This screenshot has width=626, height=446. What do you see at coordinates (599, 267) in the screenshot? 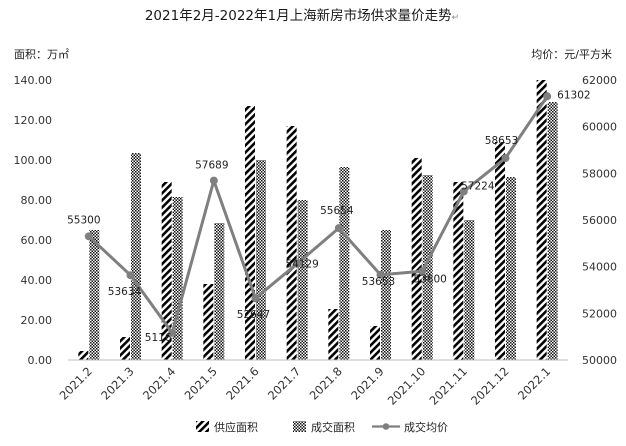
I see `right-tick-label: 54000` at bounding box center [599, 267].